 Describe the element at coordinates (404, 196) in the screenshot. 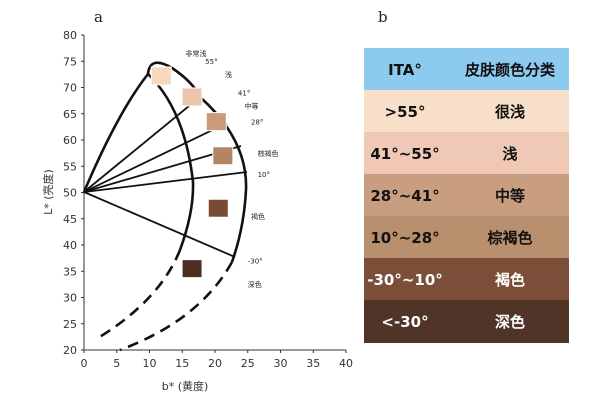

I see `table-cell-range: 28°~41°` at that location.